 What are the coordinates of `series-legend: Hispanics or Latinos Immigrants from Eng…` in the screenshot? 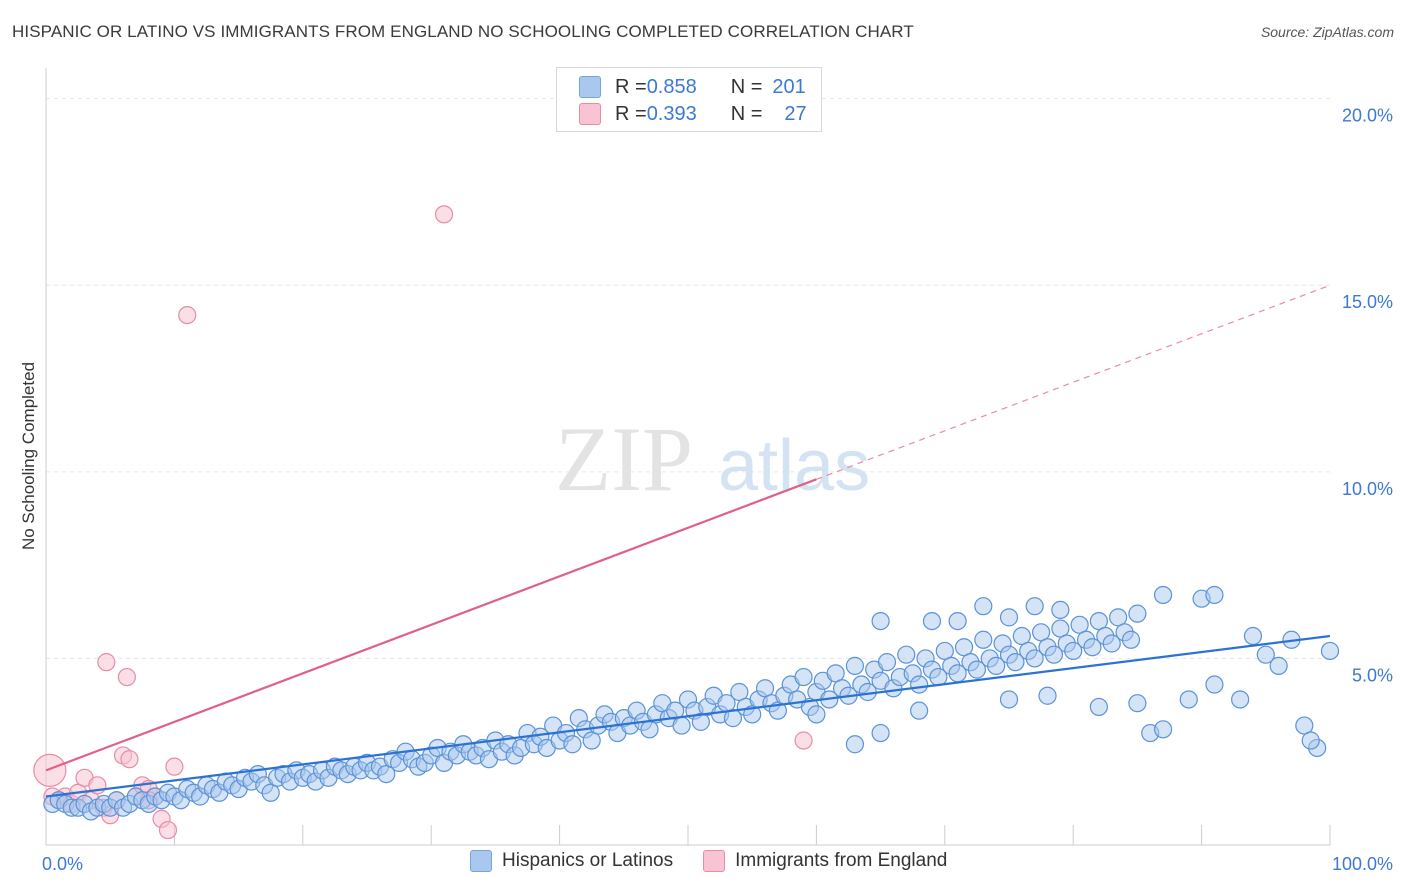 It's located at (723, 861).